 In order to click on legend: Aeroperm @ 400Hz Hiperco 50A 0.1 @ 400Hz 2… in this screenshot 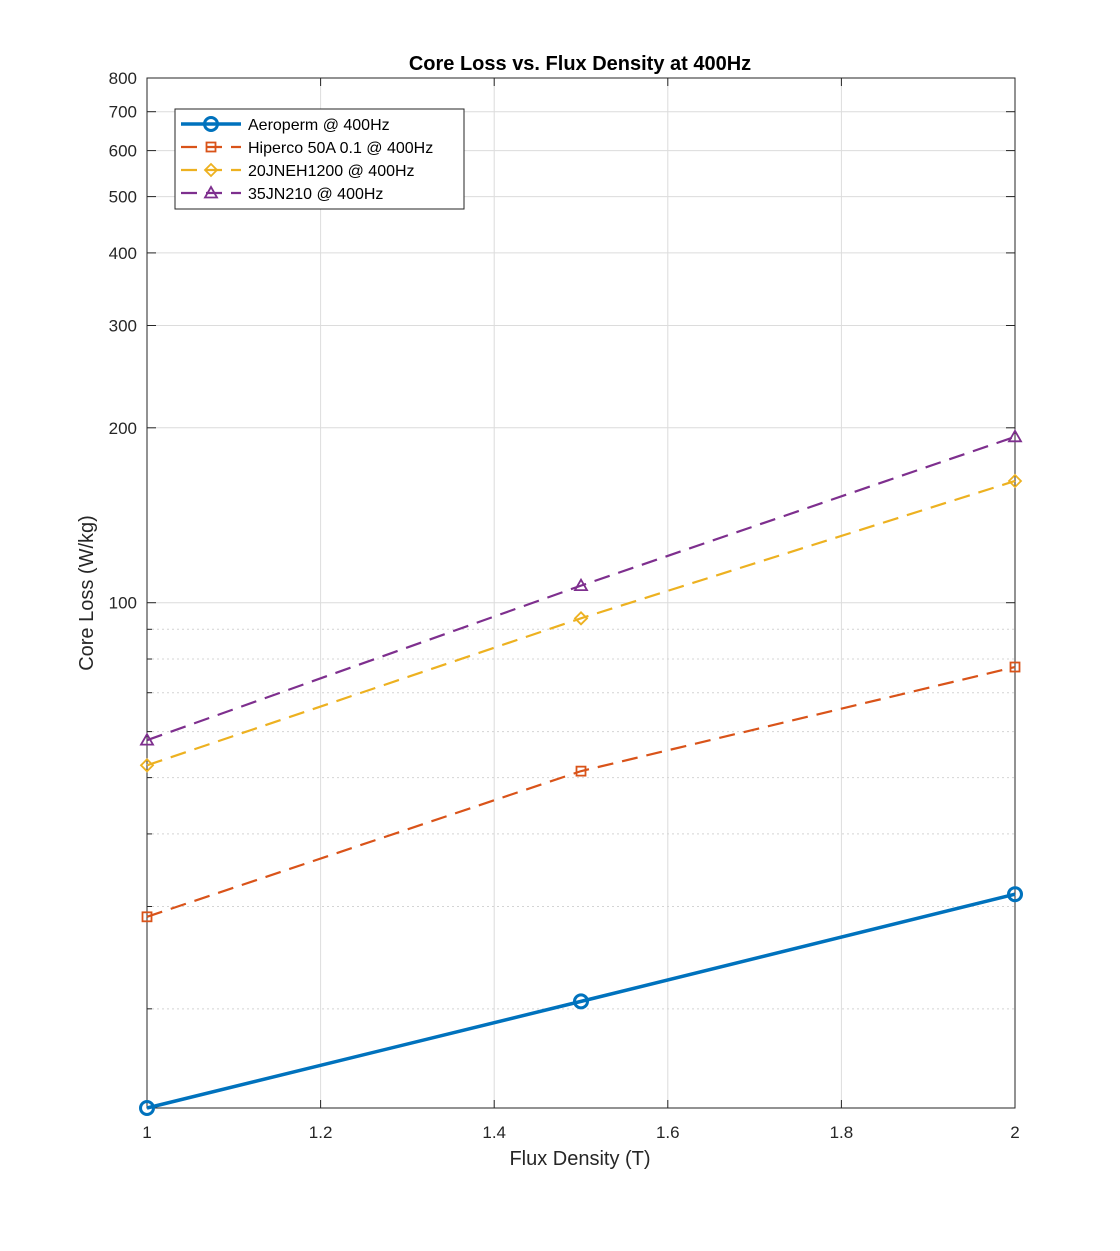, I will do `click(319, 159)`.